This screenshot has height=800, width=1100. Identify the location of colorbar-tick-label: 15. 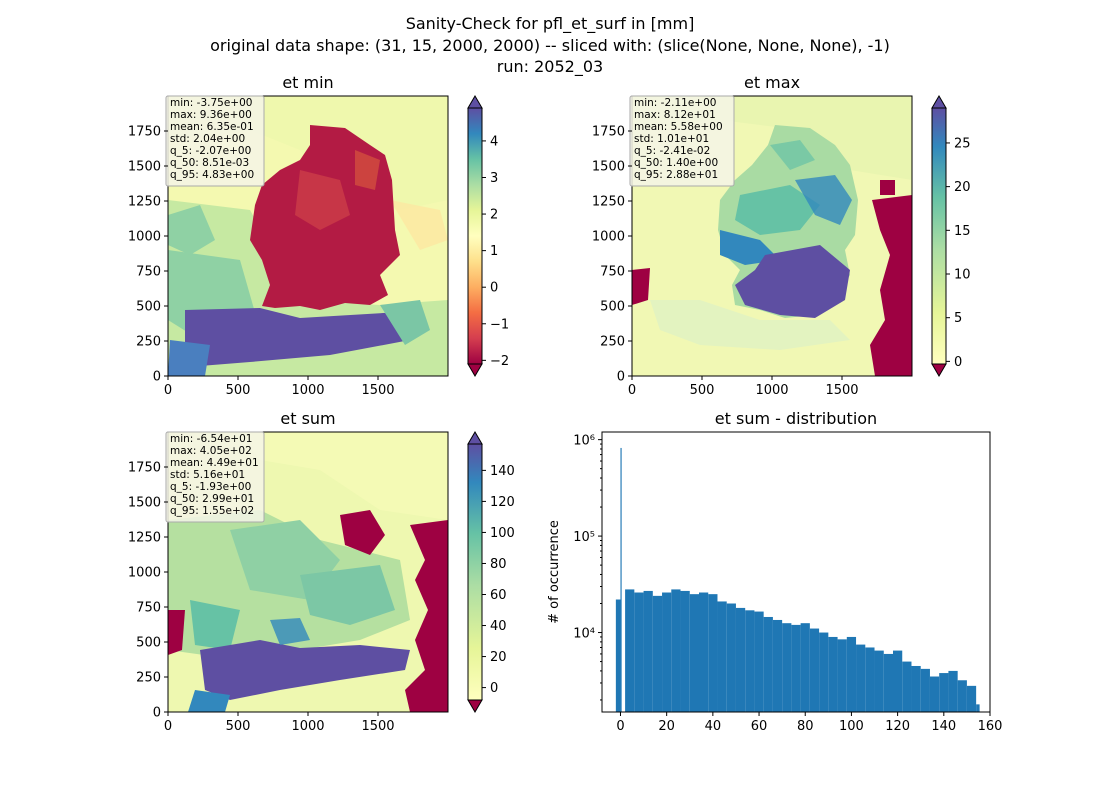
(962, 231).